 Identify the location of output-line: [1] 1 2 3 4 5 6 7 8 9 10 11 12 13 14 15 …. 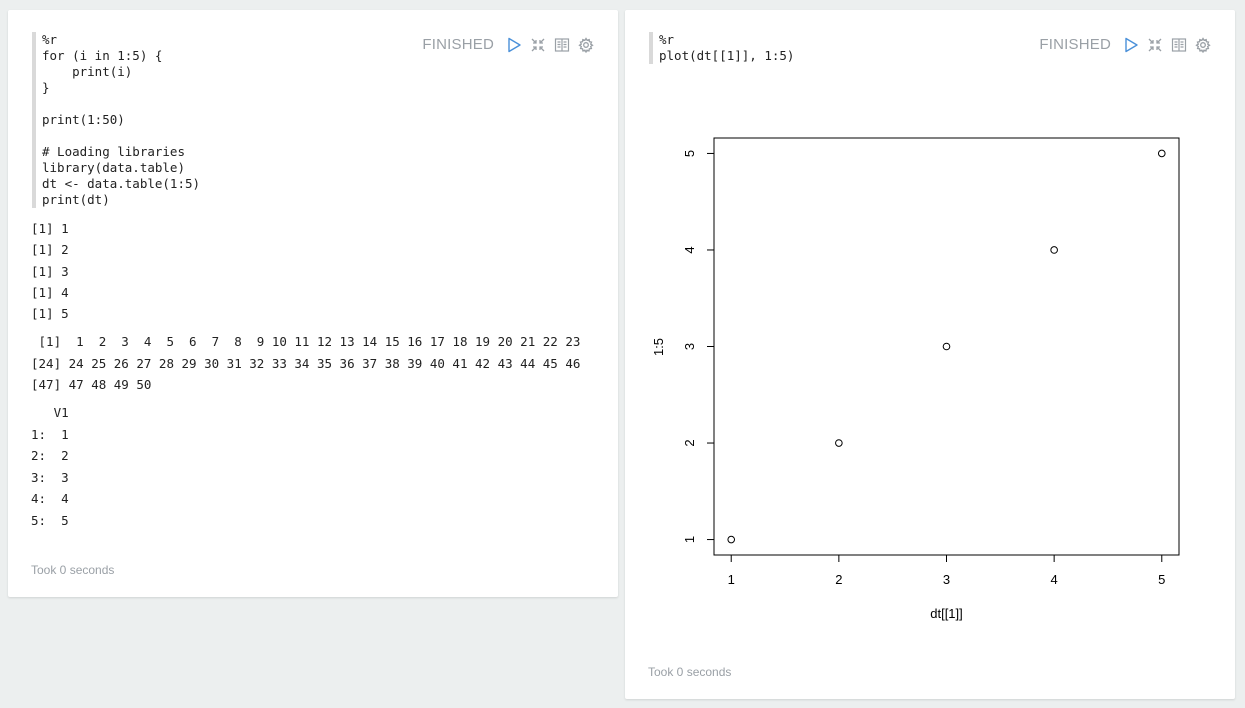
(306, 341).